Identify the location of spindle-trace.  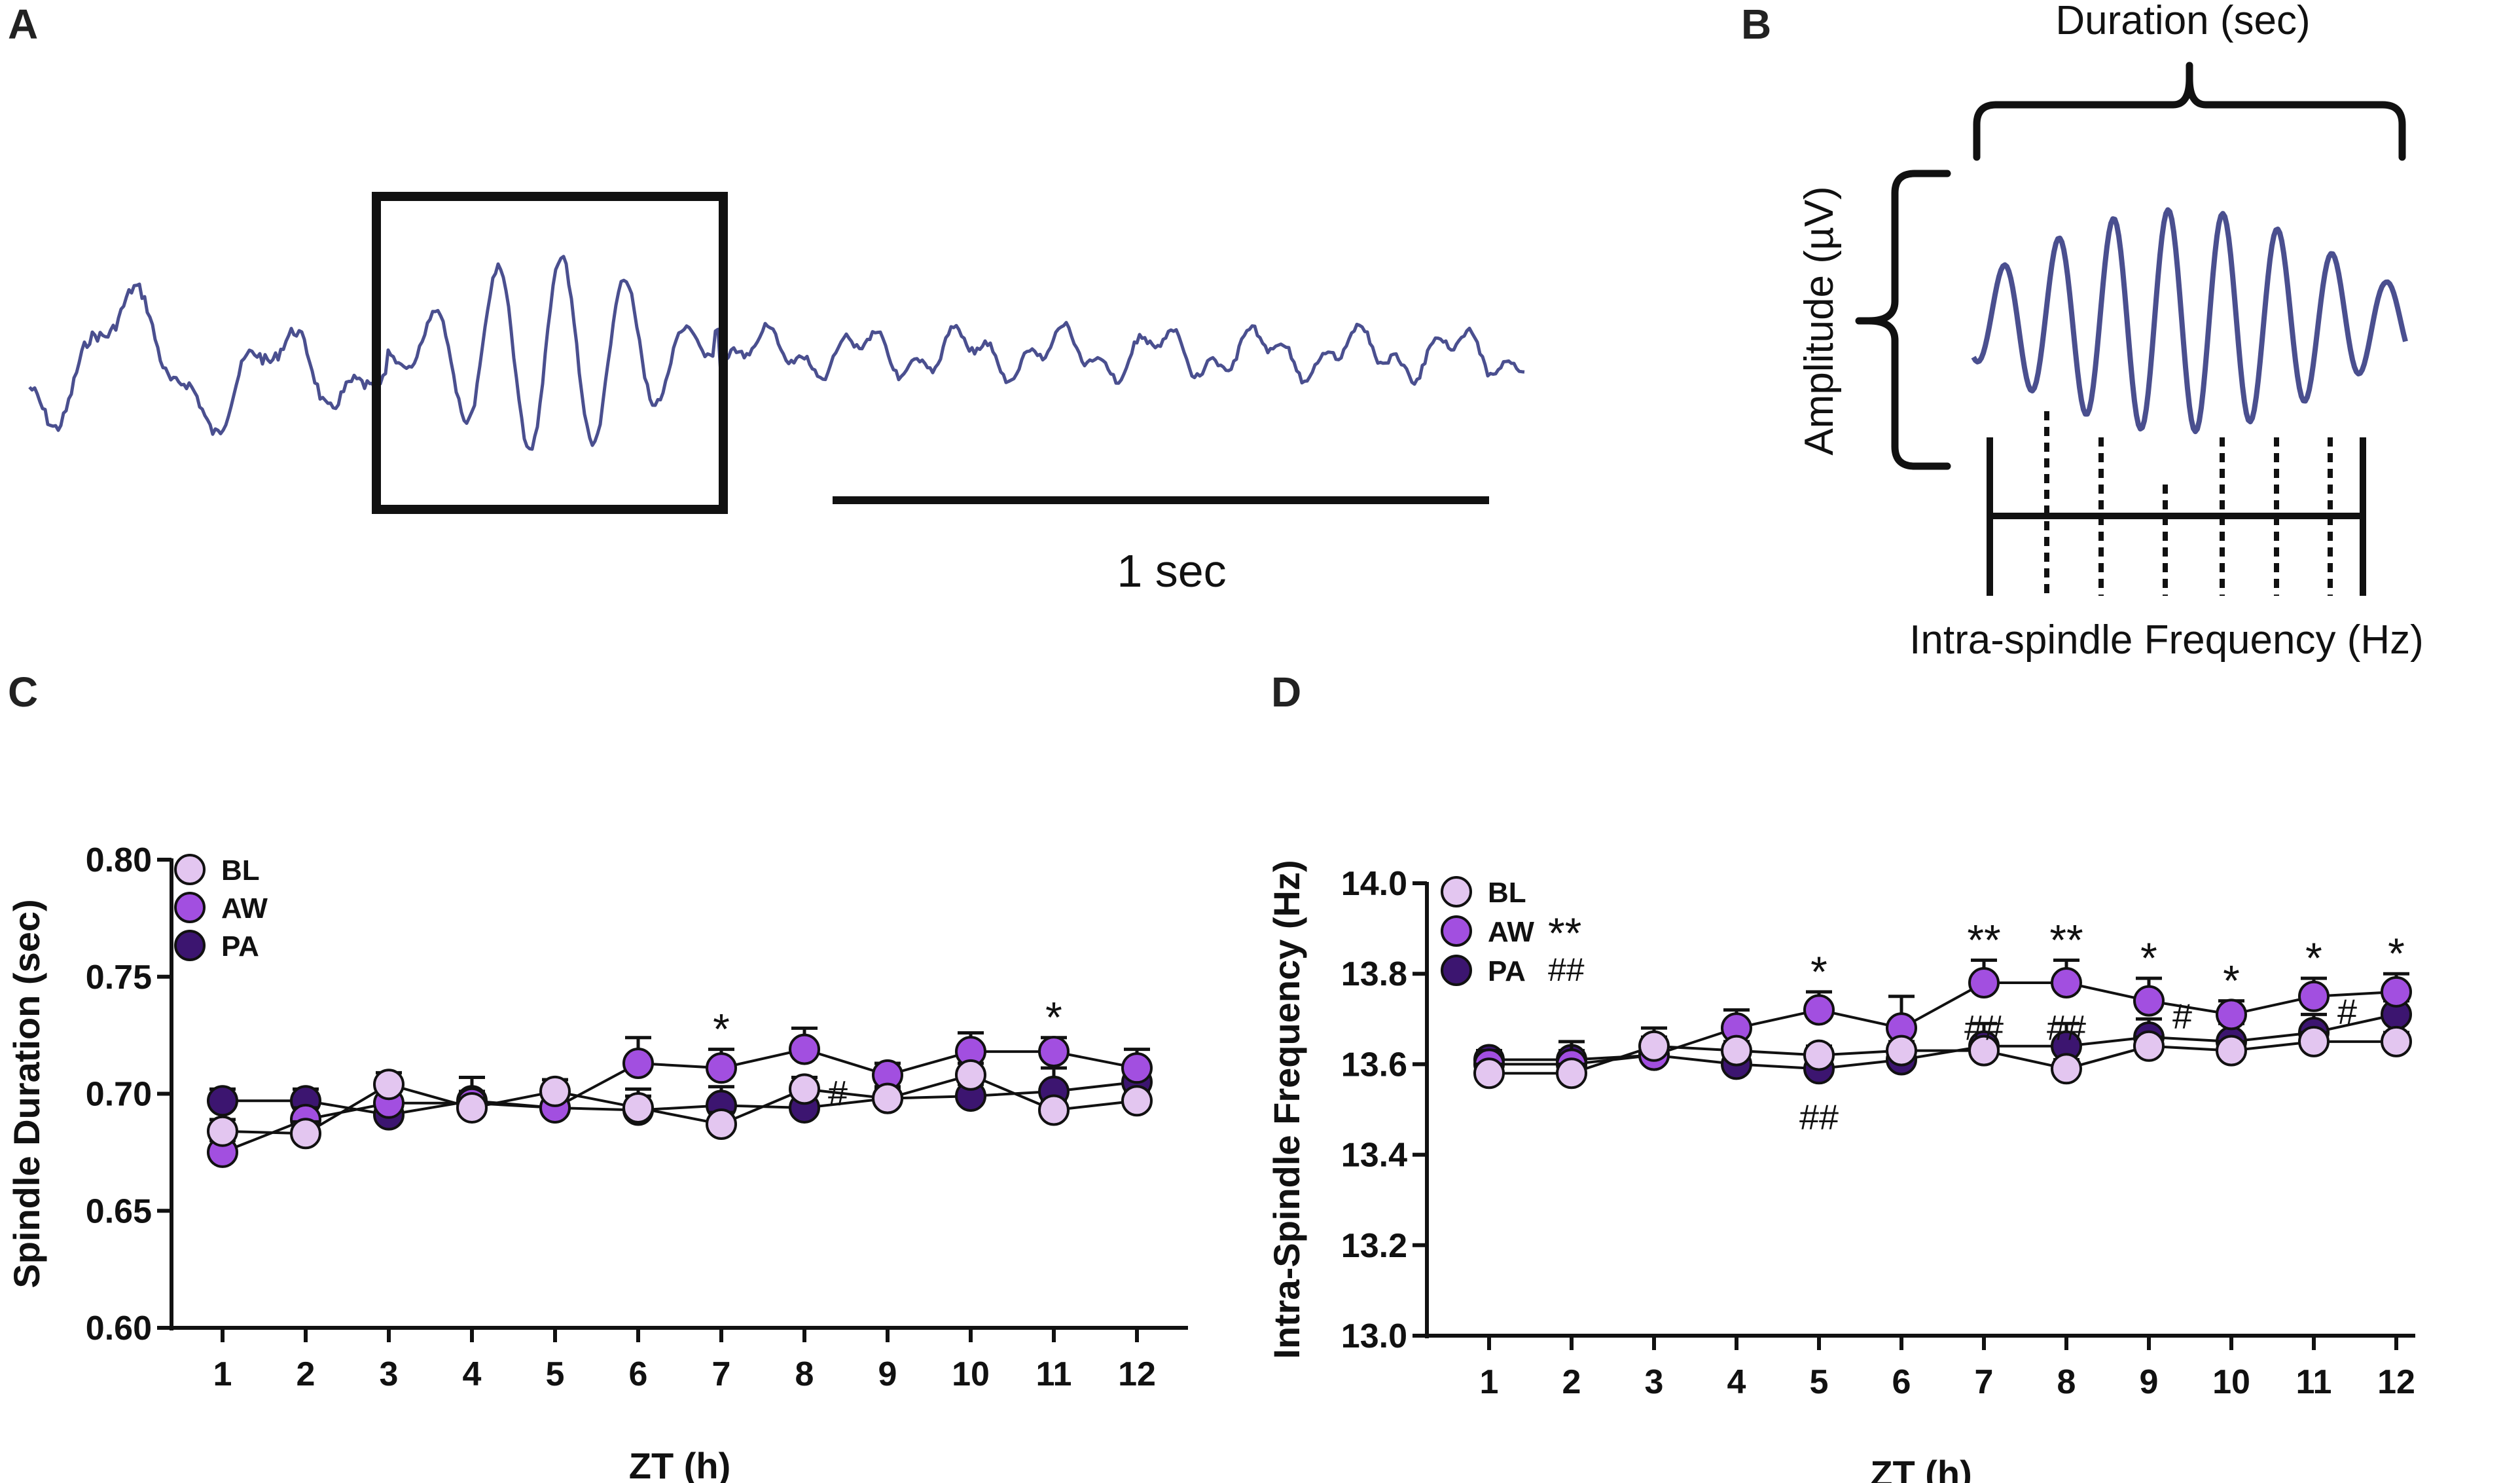
(2189, 321).